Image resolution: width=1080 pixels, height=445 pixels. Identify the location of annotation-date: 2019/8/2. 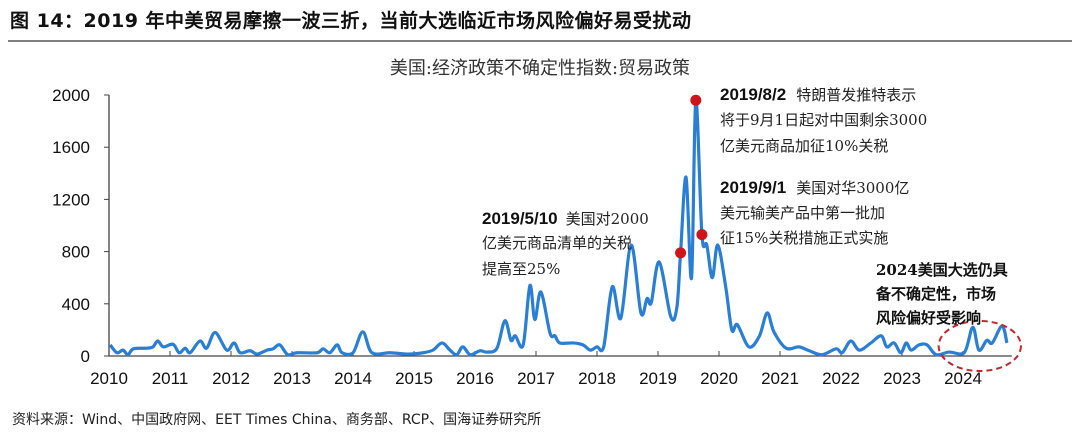
(753, 94).